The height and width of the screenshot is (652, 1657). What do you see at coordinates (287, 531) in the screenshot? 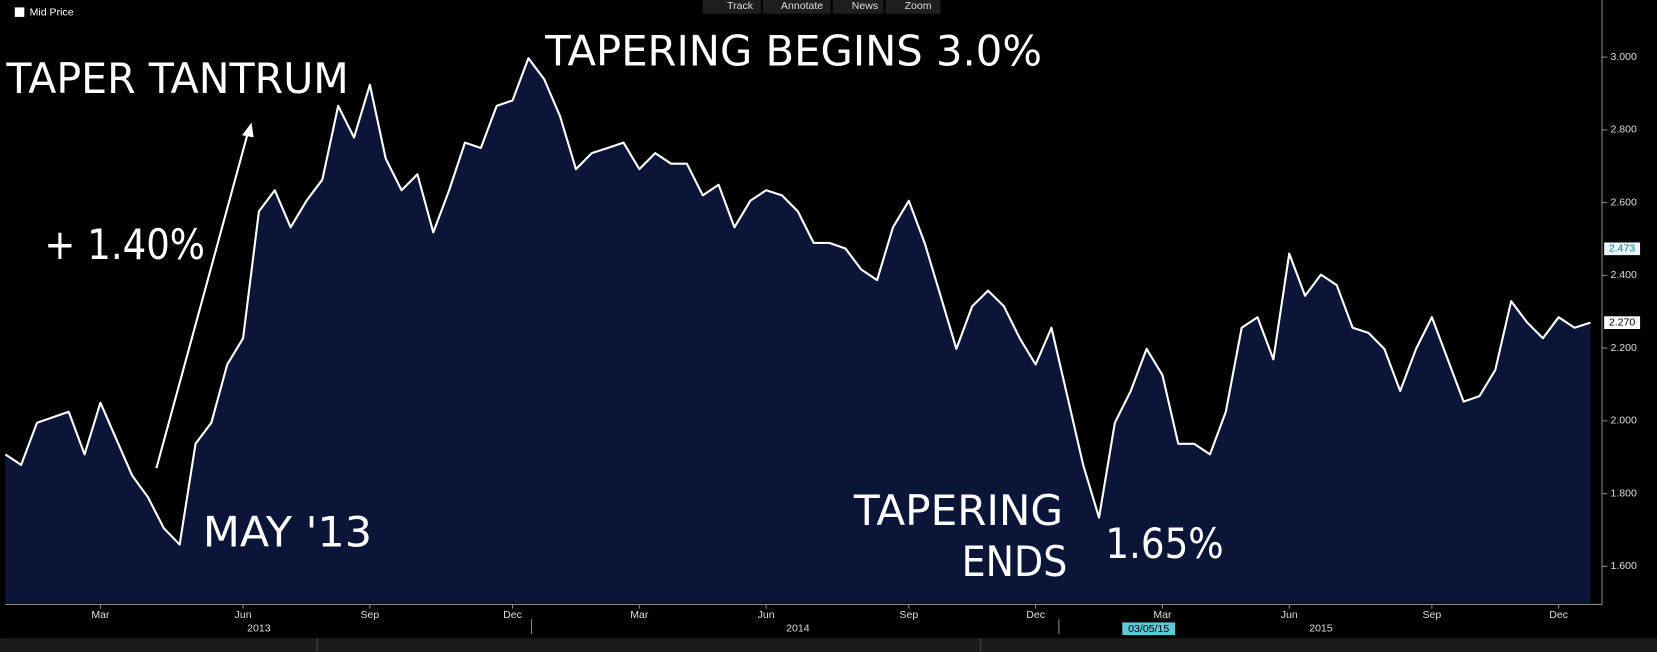
I see `annotation: MAY '13` at bounding box center [287, 531].